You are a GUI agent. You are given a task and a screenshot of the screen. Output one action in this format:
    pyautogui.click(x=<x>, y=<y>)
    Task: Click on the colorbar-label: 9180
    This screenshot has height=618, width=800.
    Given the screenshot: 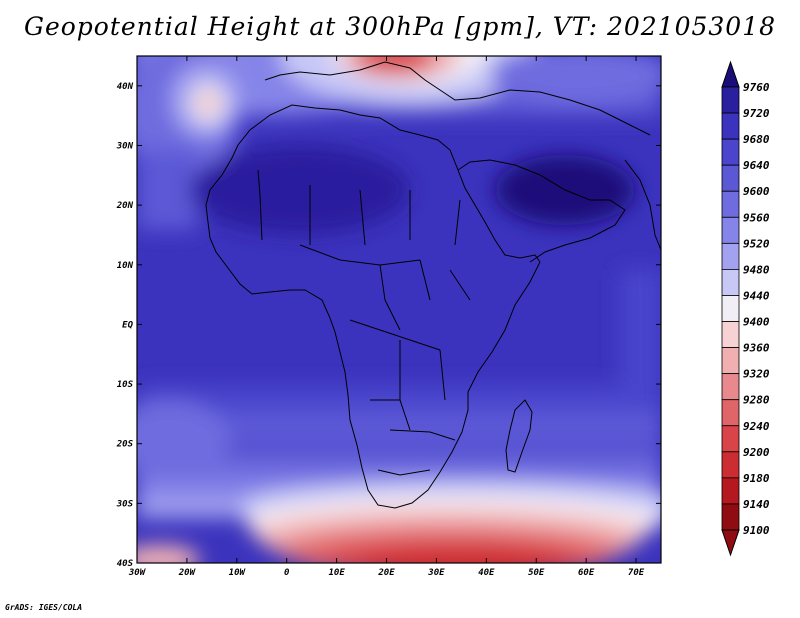 What is the action you would take?
    pyautogui.click(x=756, y=478)
    